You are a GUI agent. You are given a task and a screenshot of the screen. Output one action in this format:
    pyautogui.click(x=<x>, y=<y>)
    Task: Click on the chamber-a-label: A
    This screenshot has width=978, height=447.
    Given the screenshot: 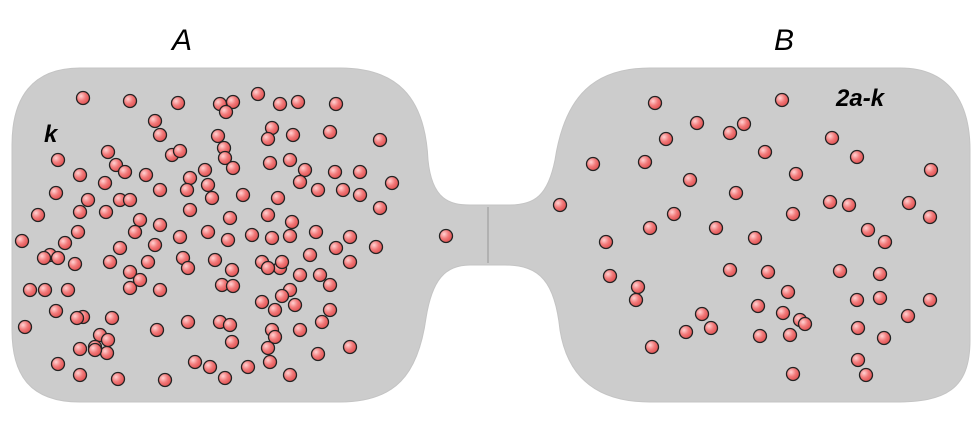 What is the action you would take?
    pyautogui.click(x=181, y=40)
    